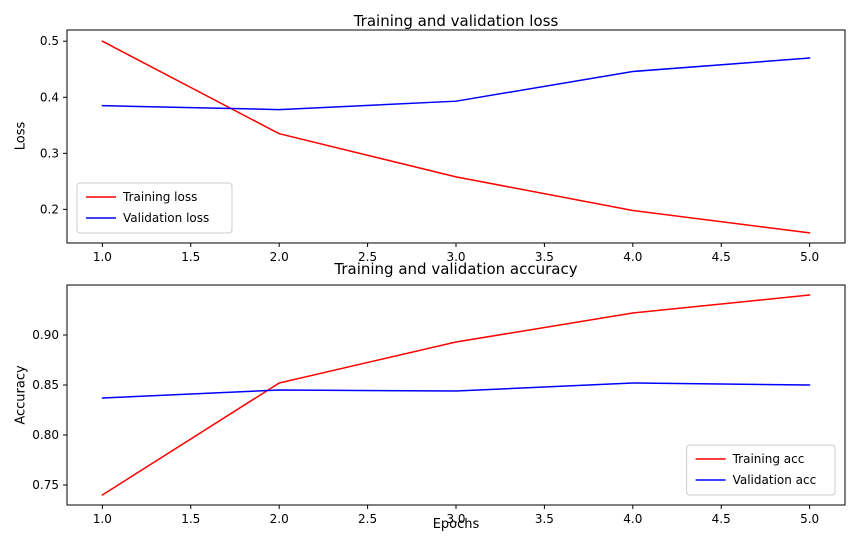 The image size is (855, 547). What do you see at coordinates (45, 385) in the screenshot?
I see `y-tick-label: 0.85` at bounding box center [45, 385].